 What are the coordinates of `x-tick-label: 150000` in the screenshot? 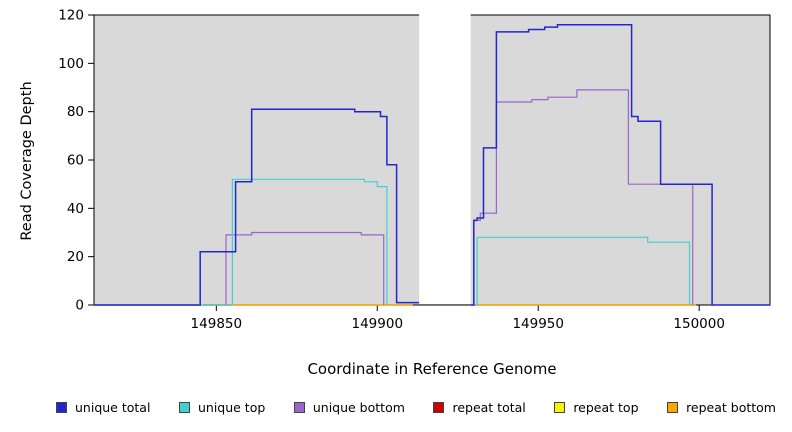 It's located at (699, 324).